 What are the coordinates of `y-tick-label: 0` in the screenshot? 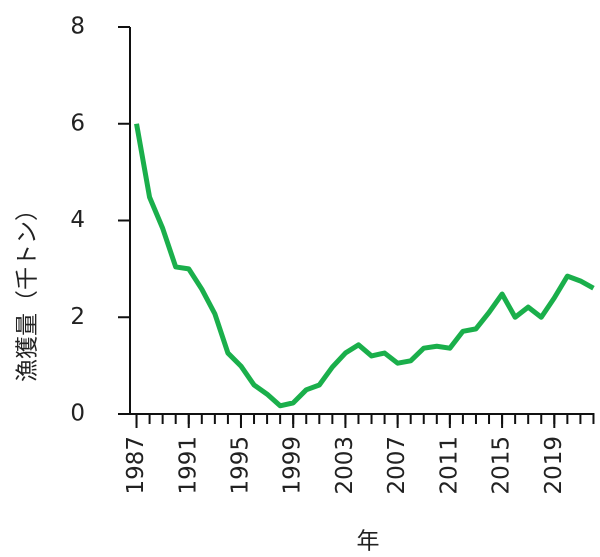 It's located at (77, 414).